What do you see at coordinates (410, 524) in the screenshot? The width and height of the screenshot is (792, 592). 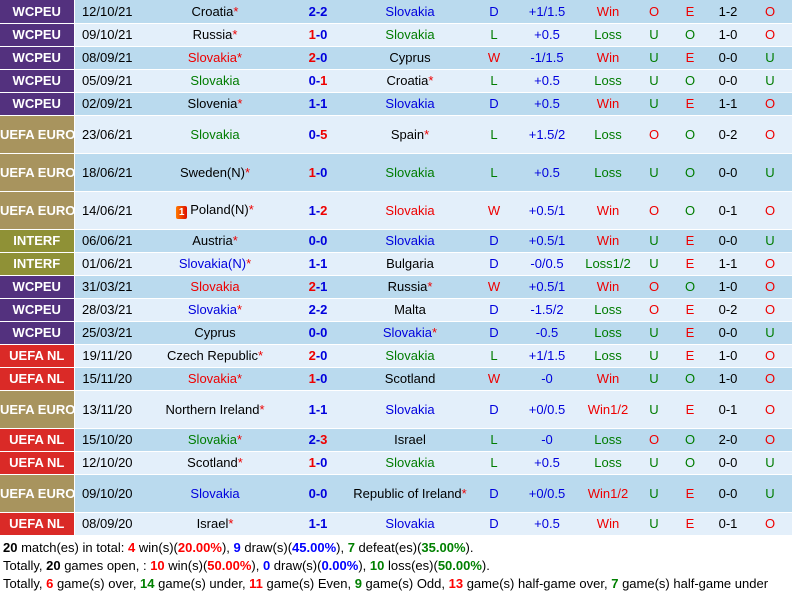 I see `away-team-cell: Slovakia` at bounding box center [410, 524].